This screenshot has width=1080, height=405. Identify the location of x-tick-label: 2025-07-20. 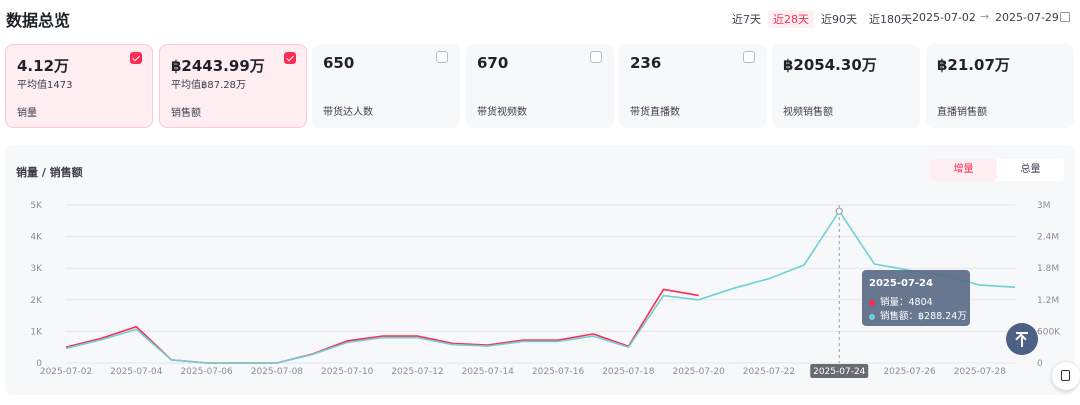
(699, 372).